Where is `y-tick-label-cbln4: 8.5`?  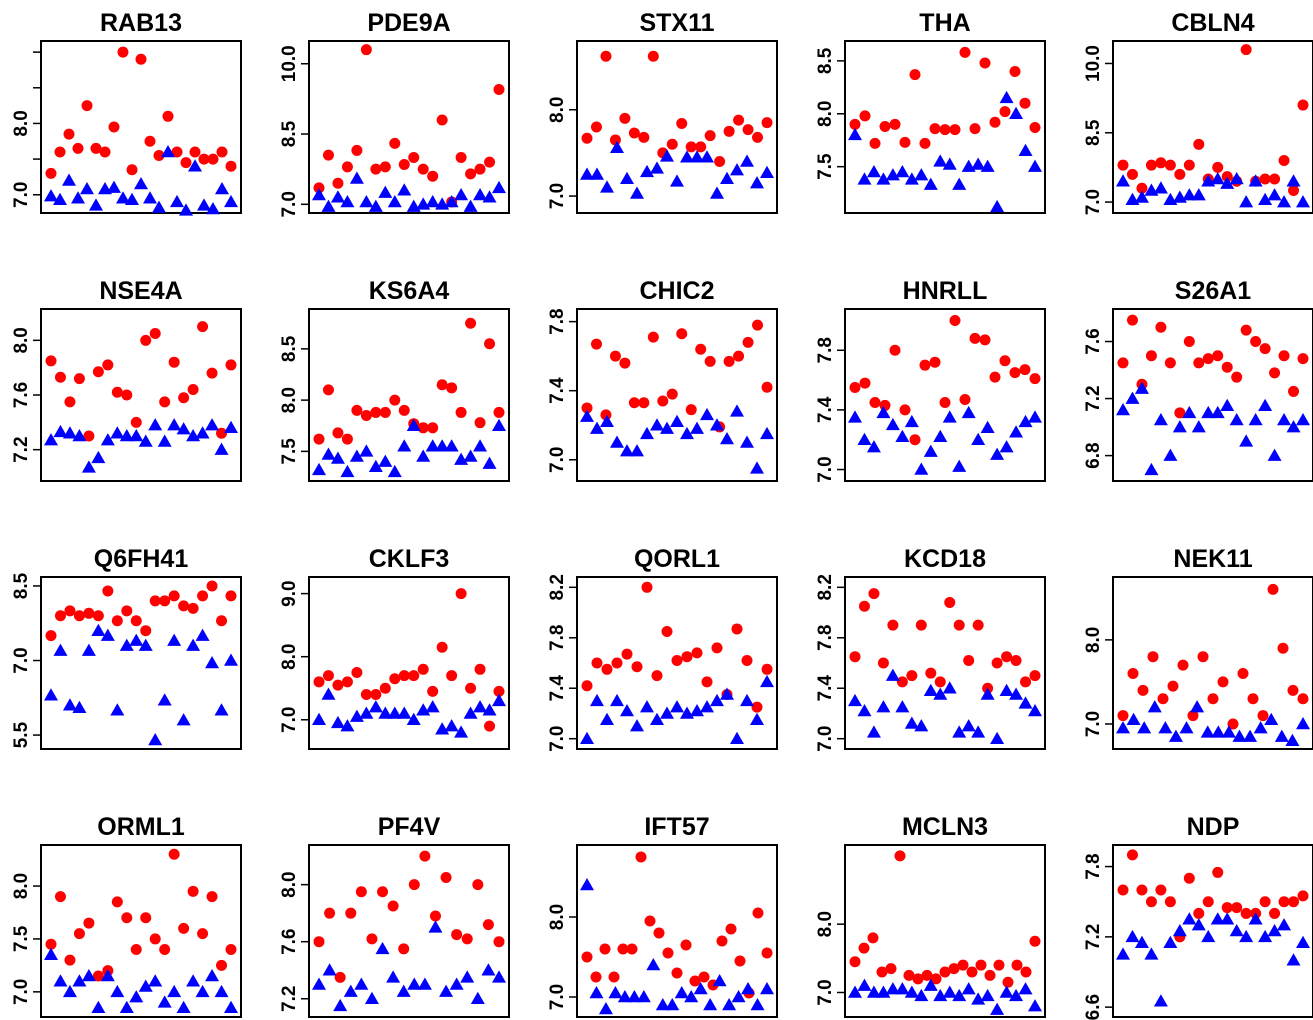 y-tick-label-cbln4: 8.5 is located at coordinates (1093, 132).